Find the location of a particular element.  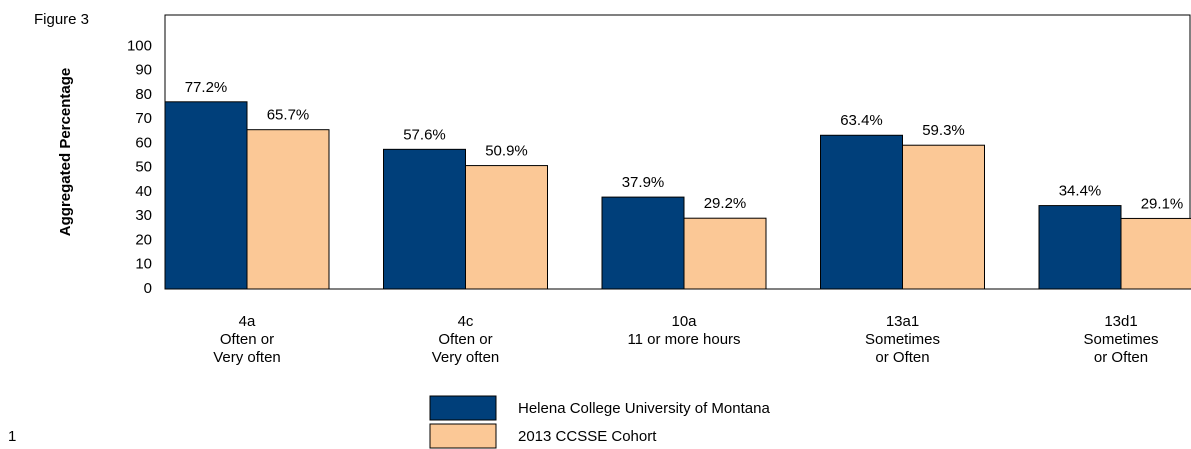

x-tick-label: 4c is located at coordinates (466, 321).